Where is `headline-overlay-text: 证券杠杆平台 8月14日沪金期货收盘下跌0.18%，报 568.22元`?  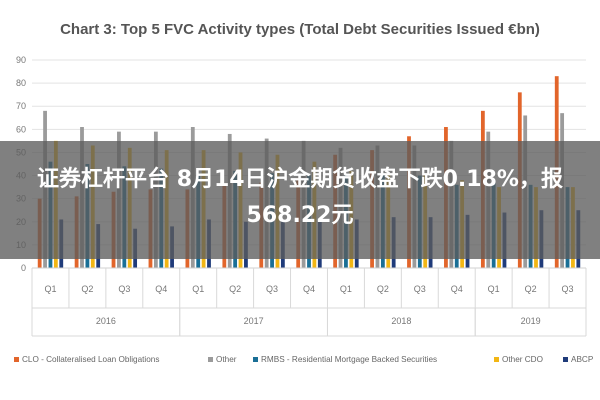 headline-overlay-text: 证券杠杆平台 8月14日沪金期货收盘下跌0.18%，报 568.22元 is located at coordinates (300, 197).